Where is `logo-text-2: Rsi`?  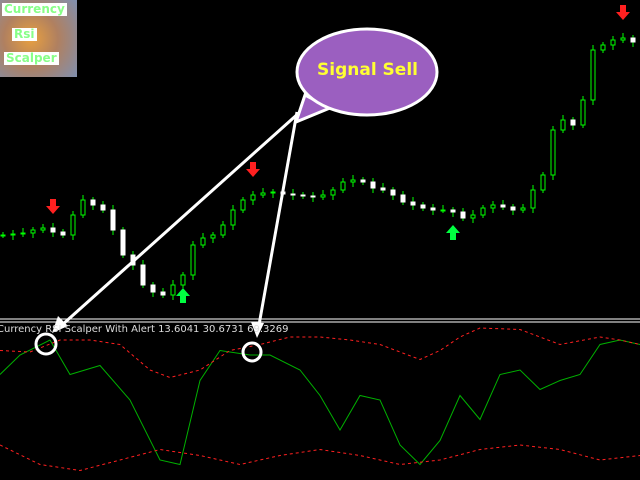 logo-text-2: Rsi is located at coordinates (24, 34).